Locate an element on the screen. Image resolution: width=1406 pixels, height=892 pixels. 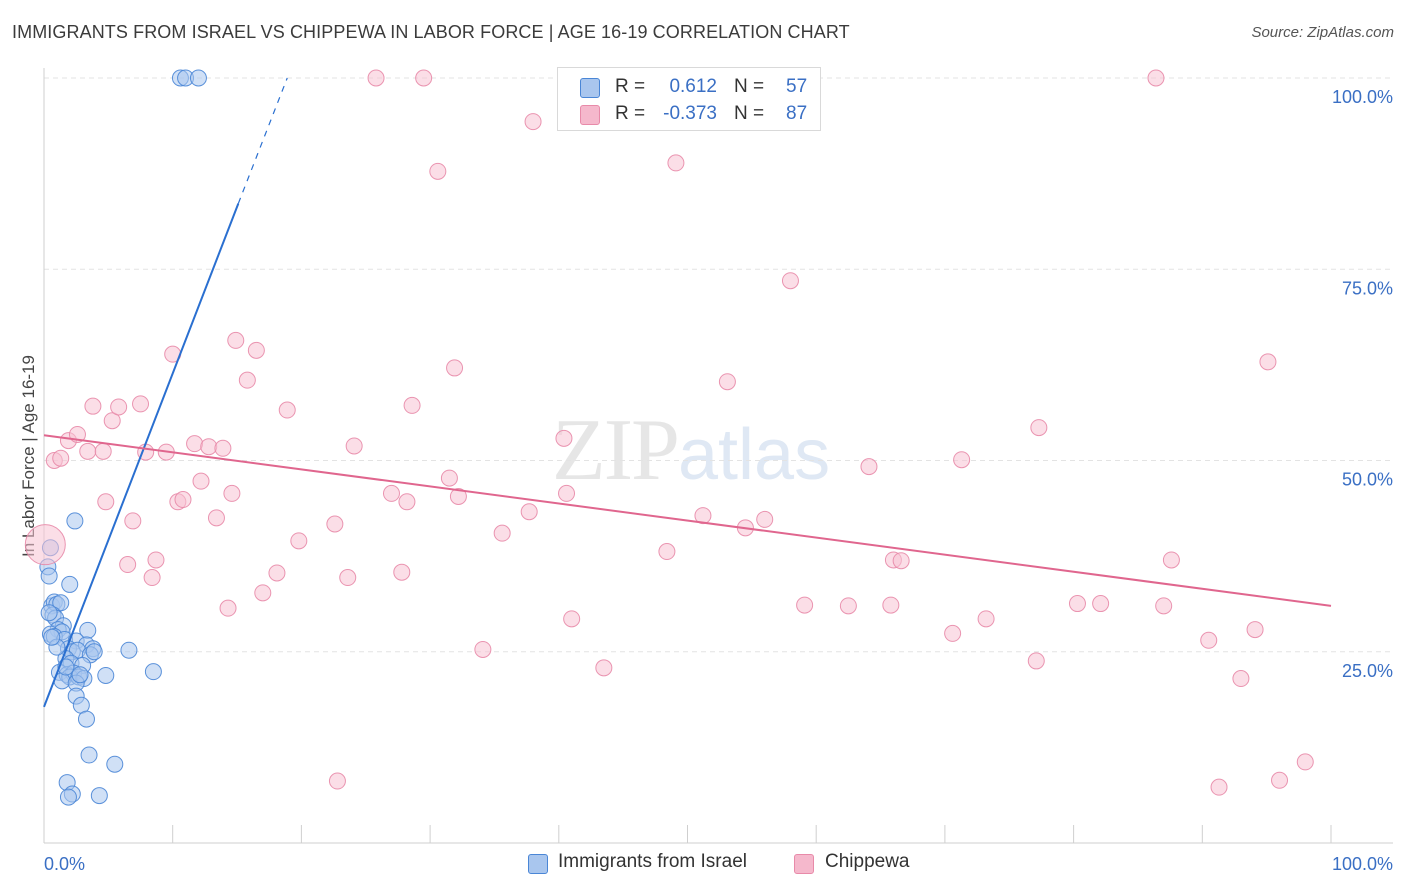
legend-n-value: 87 is located at coordinates (797, 113).